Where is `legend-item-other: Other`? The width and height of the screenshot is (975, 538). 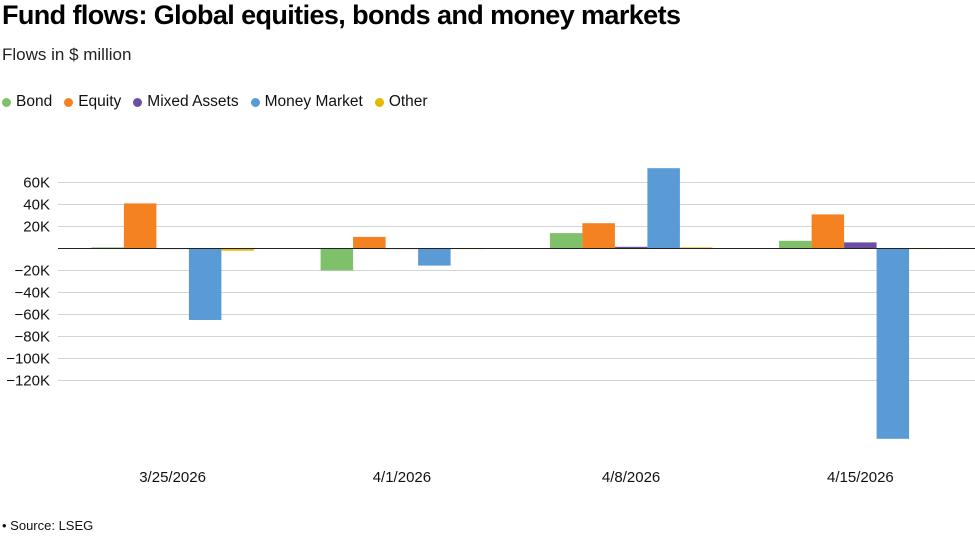 legend-item-other: Other is located at coordinates (401, 102).